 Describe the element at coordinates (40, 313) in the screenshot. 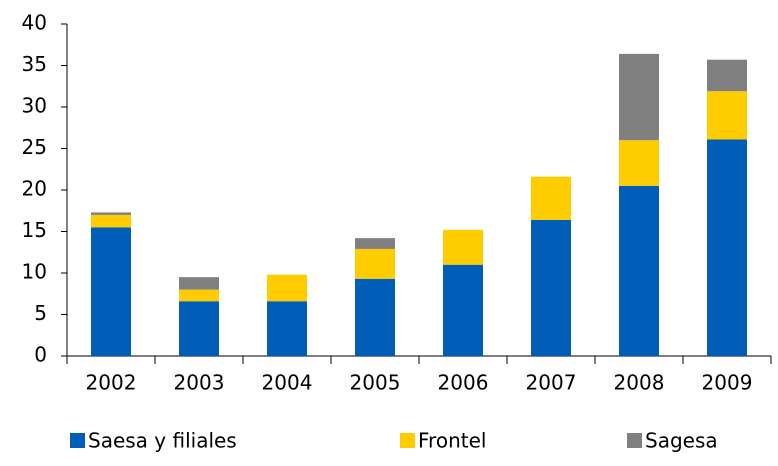

I see `y-tick-label: 5` at that location.